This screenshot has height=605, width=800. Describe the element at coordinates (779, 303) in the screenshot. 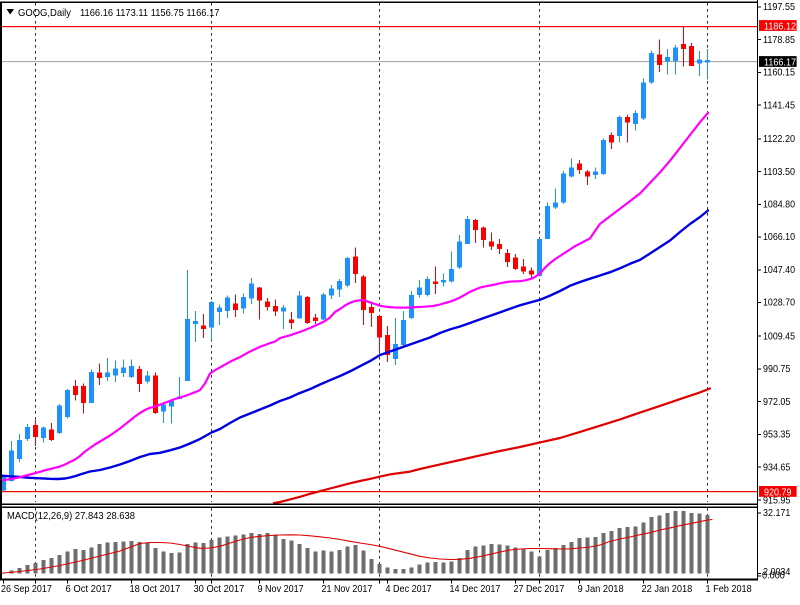

I see `svg-text: 1028.70` at that location.